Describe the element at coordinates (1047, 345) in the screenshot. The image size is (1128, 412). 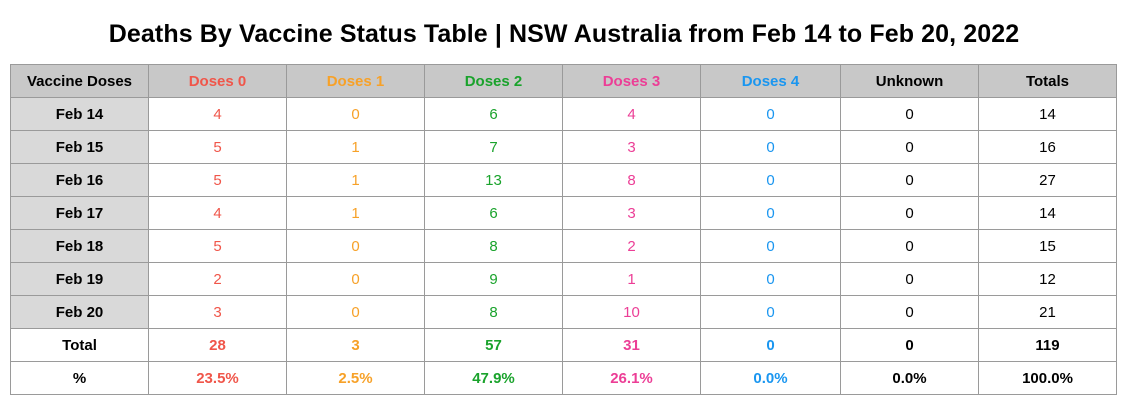
I see `cell-totals: 119` at that location.